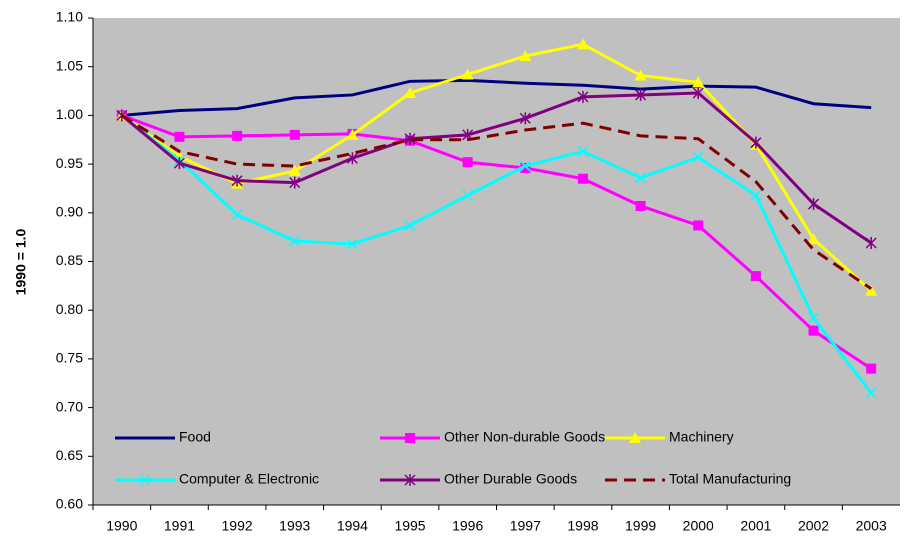  I want to click on x-tick-label: 1996, so click(467, 526).